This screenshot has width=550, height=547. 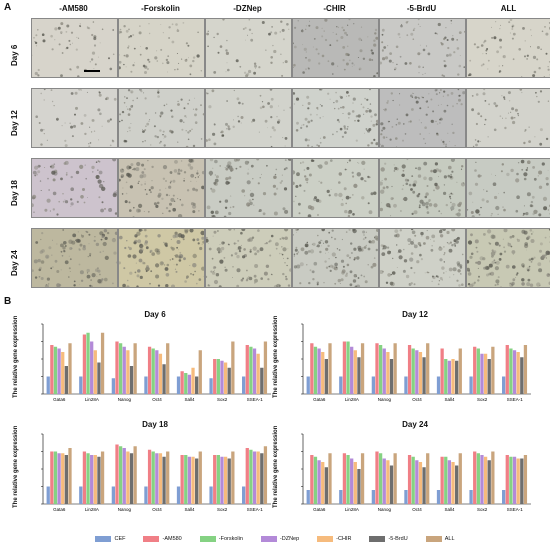 What do you see at coordinates (275, 539) in the screenshot?
I see `legend: CEF -AM580 -Forskolin -DZNep -CHIR -5-BrdU ALL` at bounding box center [275, 539].